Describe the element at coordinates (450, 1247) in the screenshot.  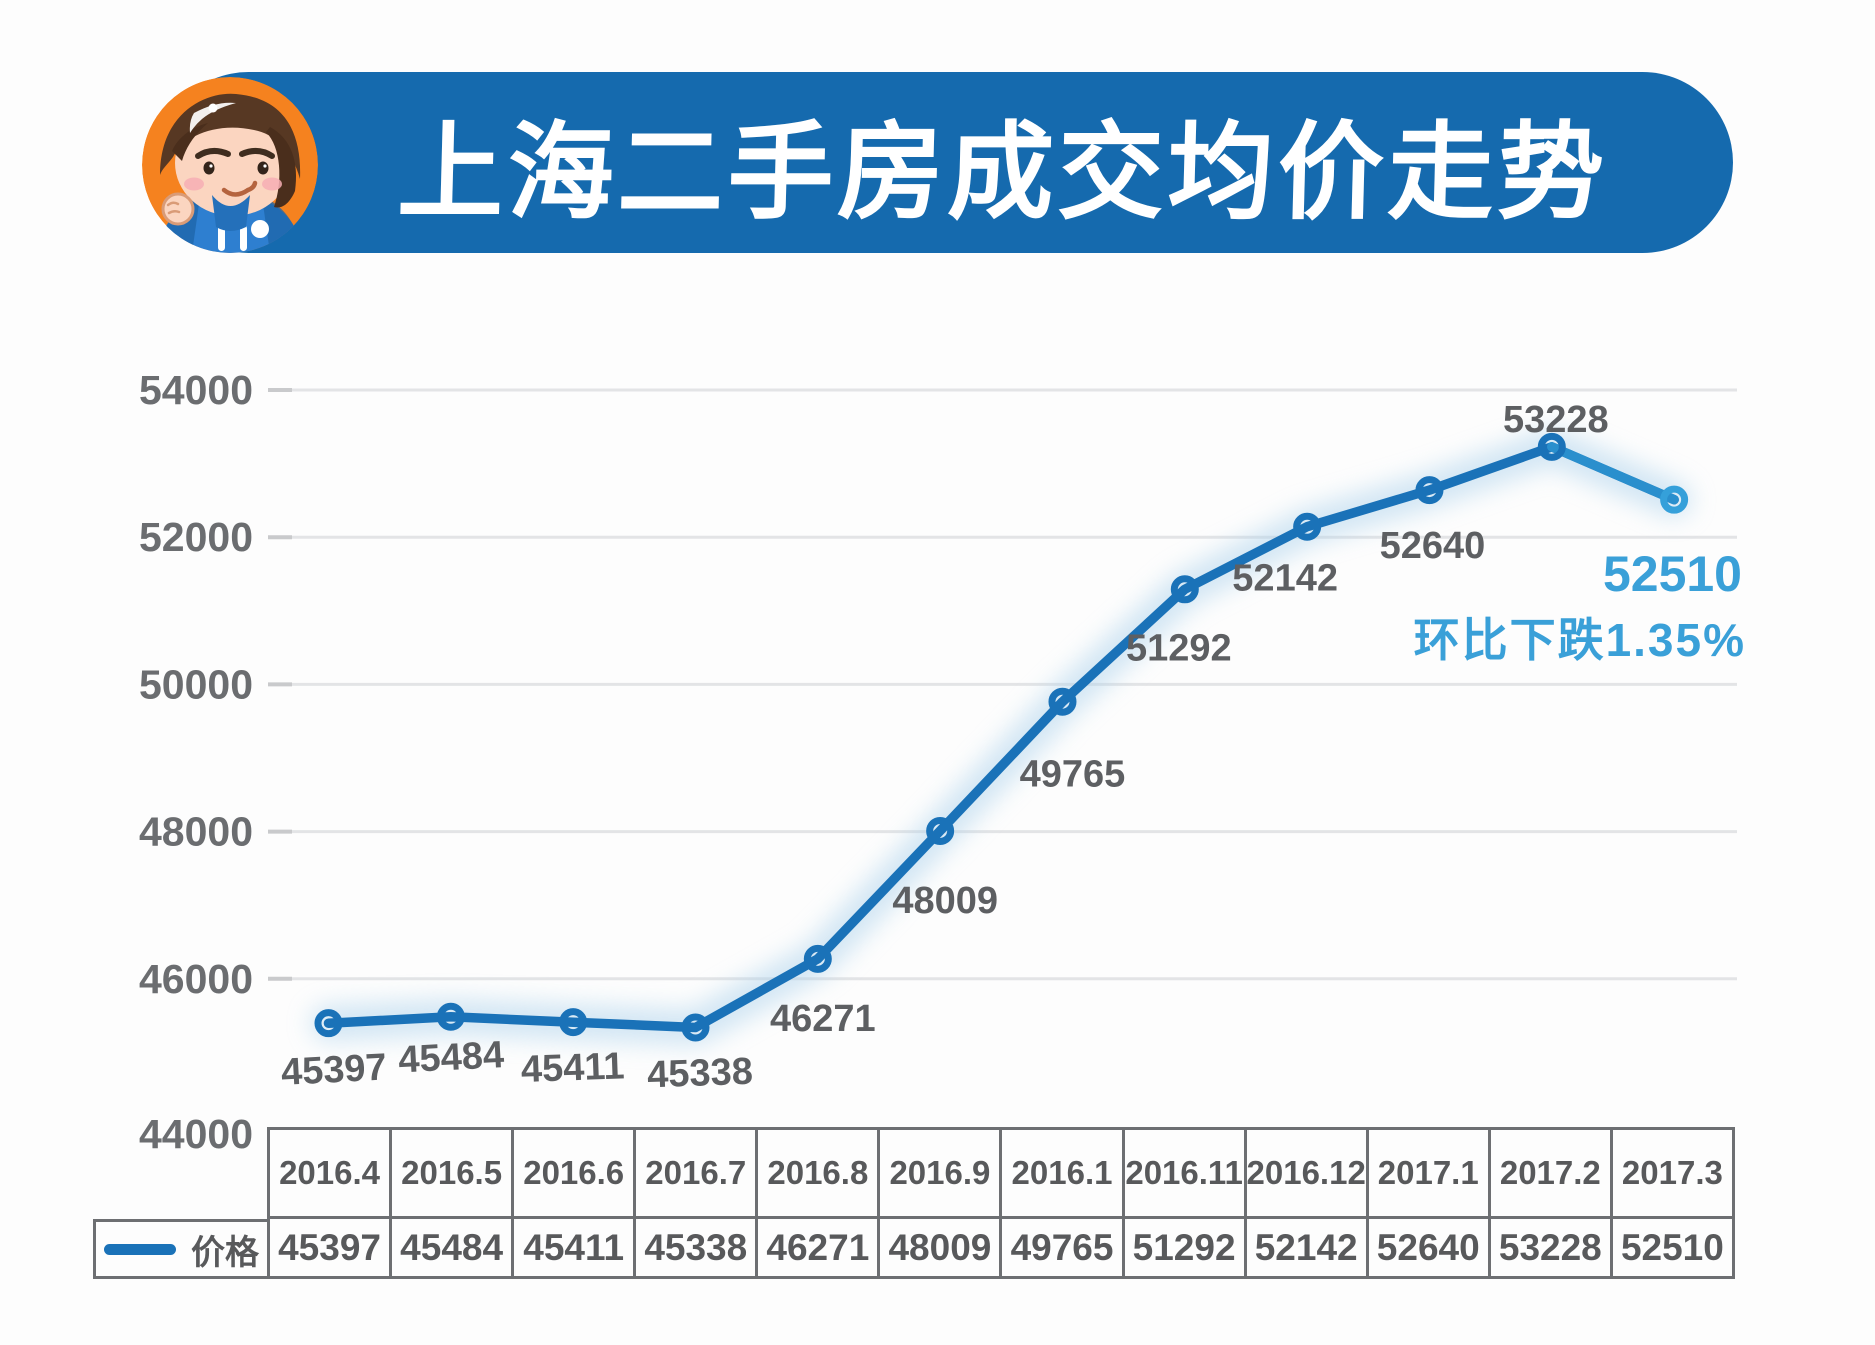
I see `price-value-cell: 45484` at that location.